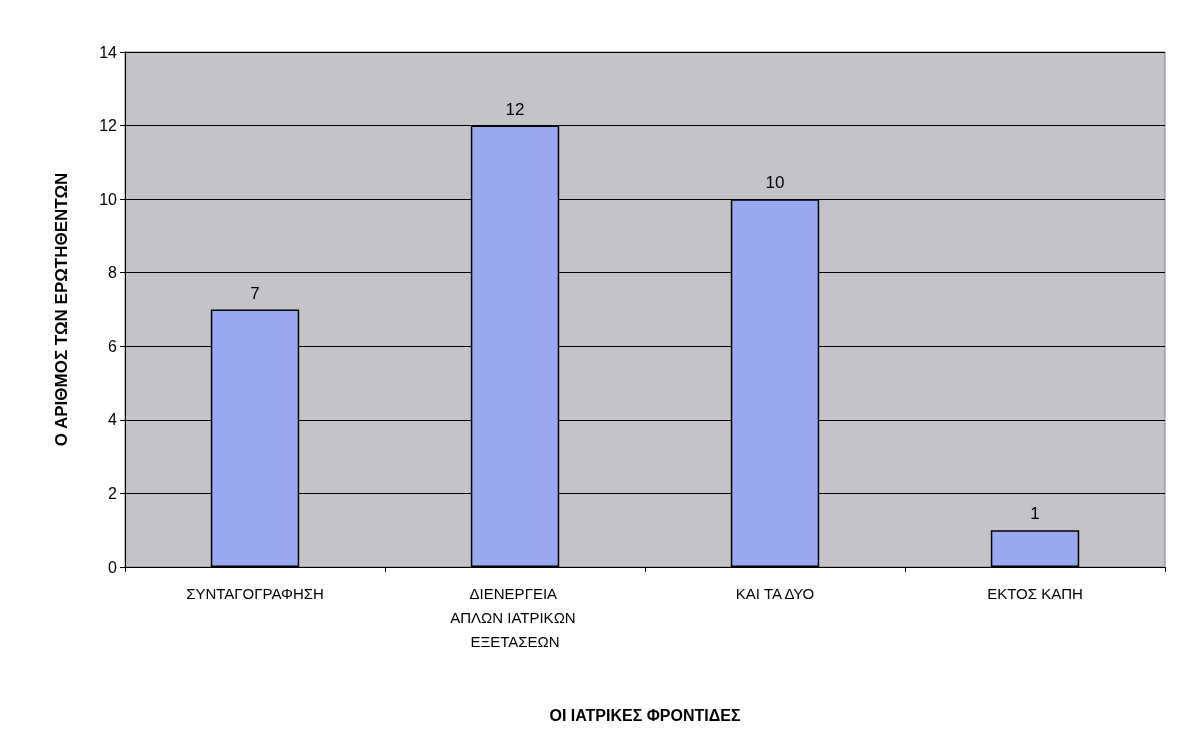  What do you see at coordinates (113, 493) in the screenshot?
I see `y-tick-label: 2` at bounding box center [113, 493].